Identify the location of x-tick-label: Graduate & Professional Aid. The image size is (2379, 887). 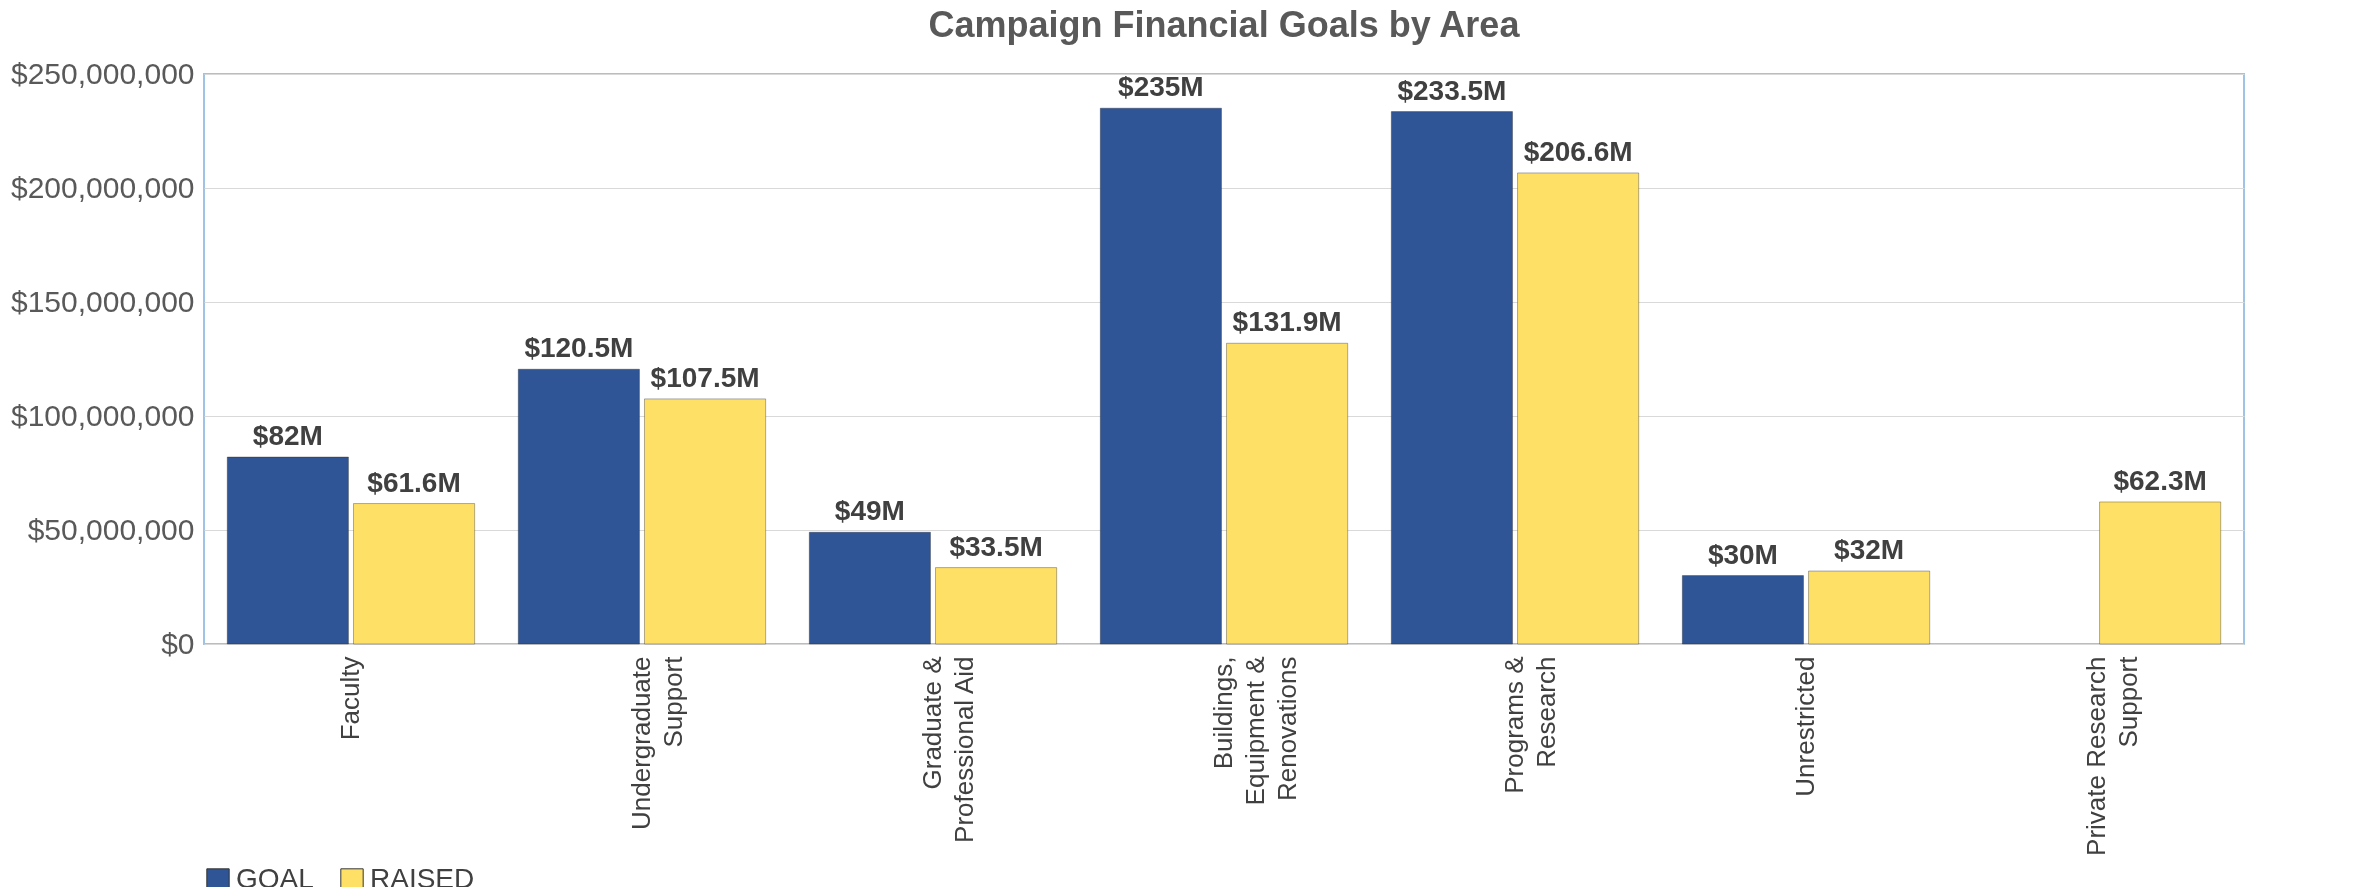
(947, 749).